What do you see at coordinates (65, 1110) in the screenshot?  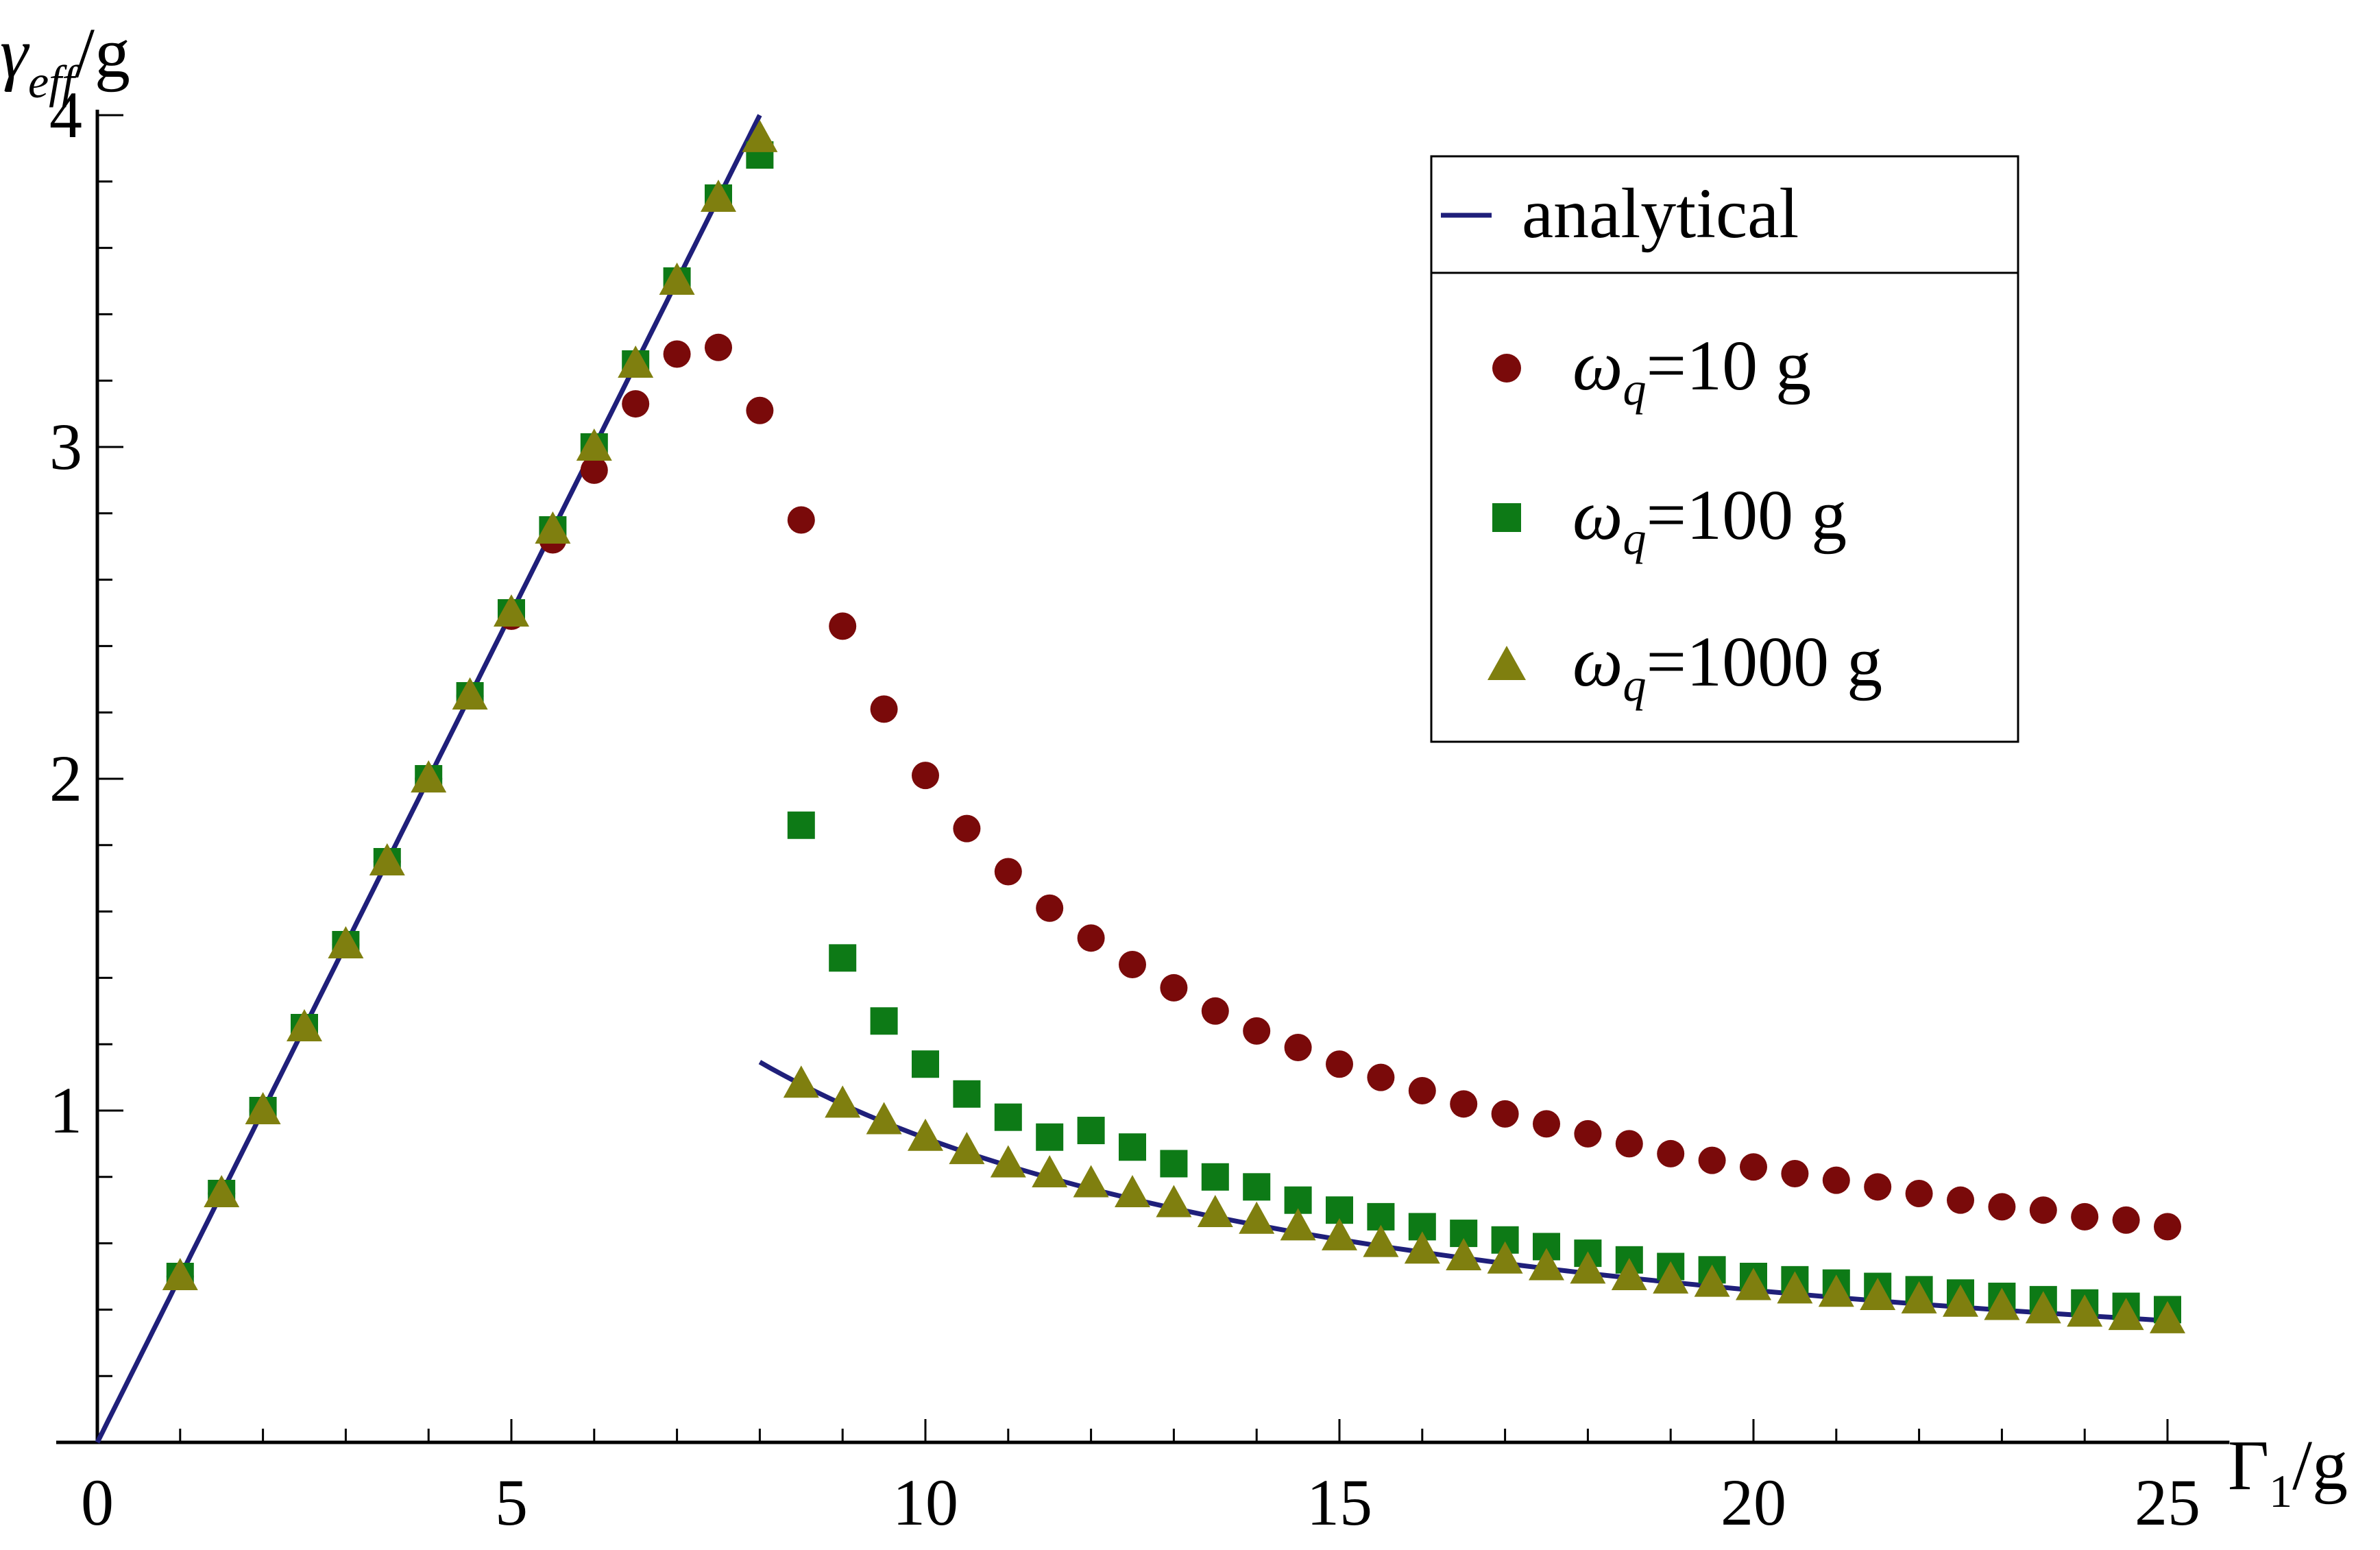 I see `y-tick-label: 1` at bounding box center [65, 1110].